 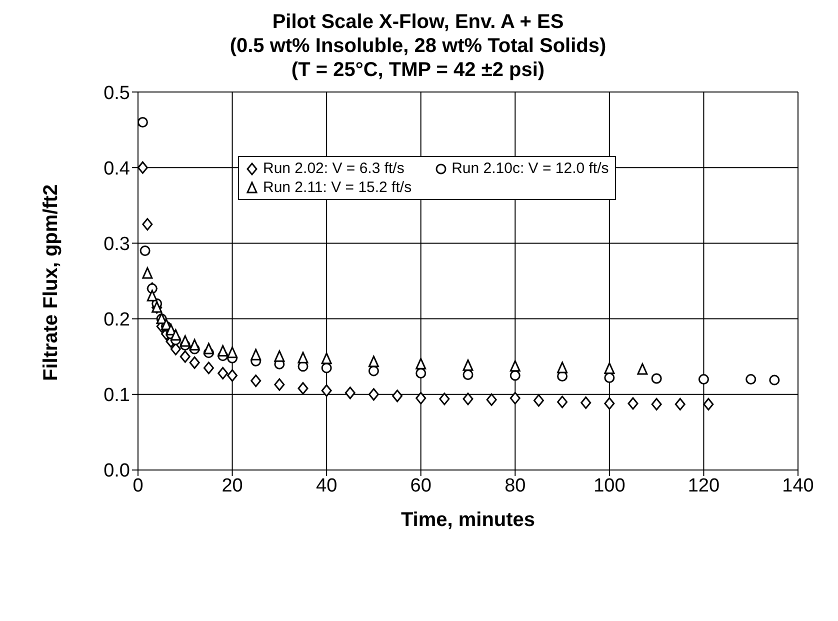 What do you see at coordinates (704, 485) in the screenshot?
I see `x-tick-label: 120` at bounding box center [704, 485].